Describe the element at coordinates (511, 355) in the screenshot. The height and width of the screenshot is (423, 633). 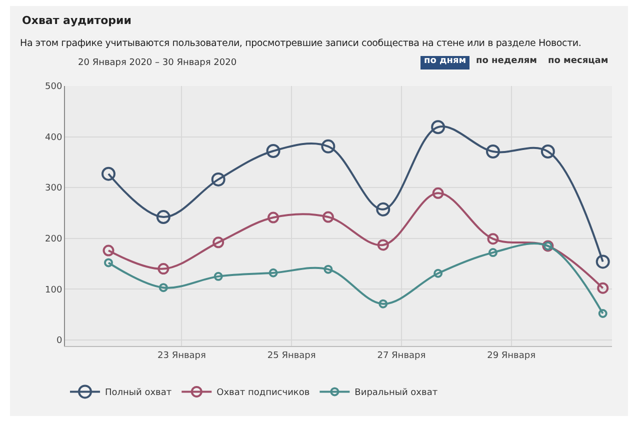
I see `x-tick-label: 29 Января` at that location.